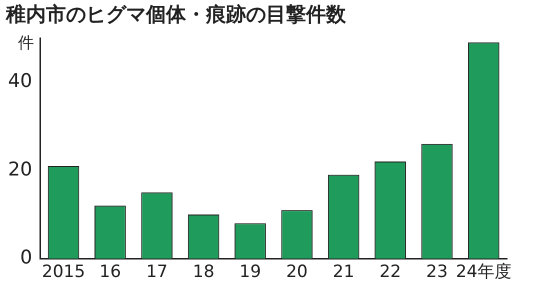  Describe the element at coordinates (26, 42) in the screenshot. I see `y-axis-title: 件` at that location.